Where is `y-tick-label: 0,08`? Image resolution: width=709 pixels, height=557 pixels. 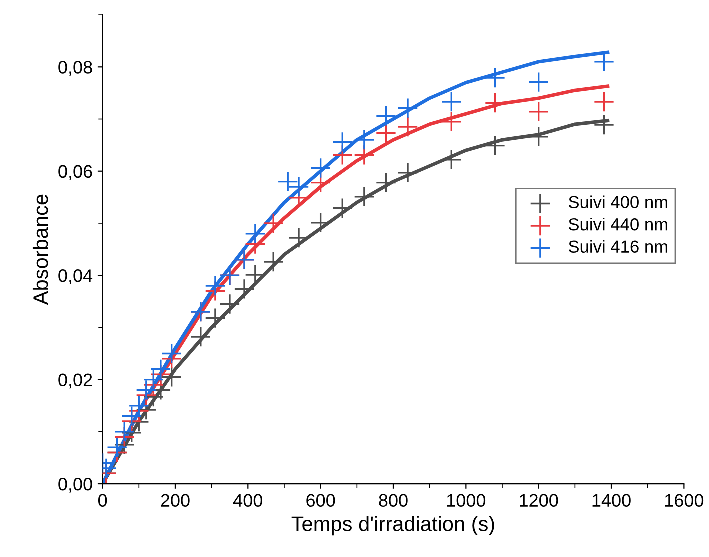 y-tick-label: 0,08 is located at coordinates (75, 68).